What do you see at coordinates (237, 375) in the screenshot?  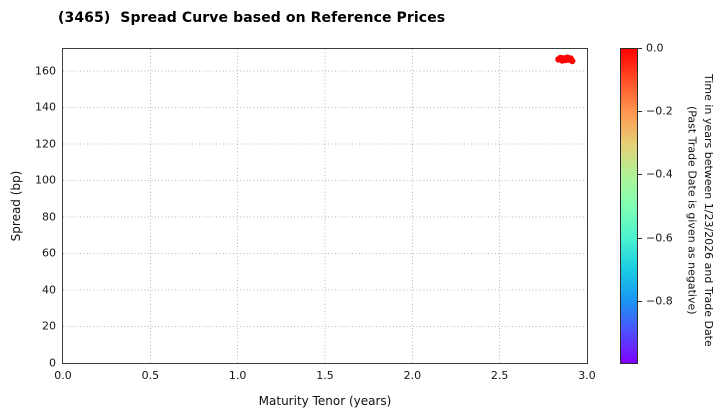 I see `x-tick-label: 1.0` at bounding box center [237, 375].